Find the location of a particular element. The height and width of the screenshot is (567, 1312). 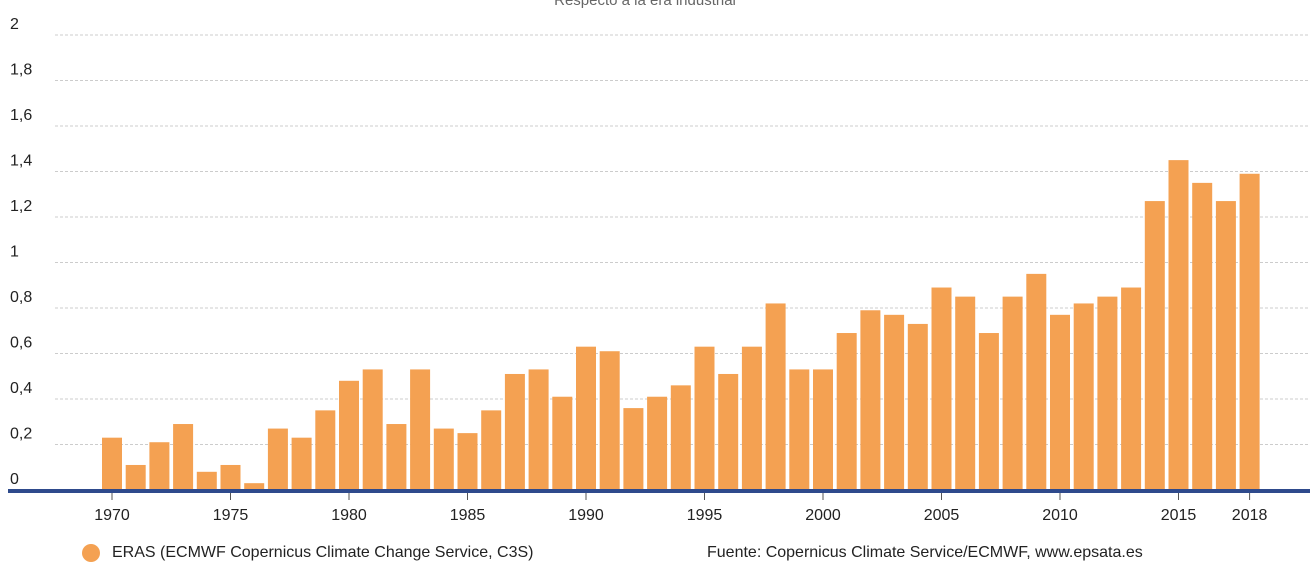

x-tick-label: 1985 is located at coordinates (468, 515).